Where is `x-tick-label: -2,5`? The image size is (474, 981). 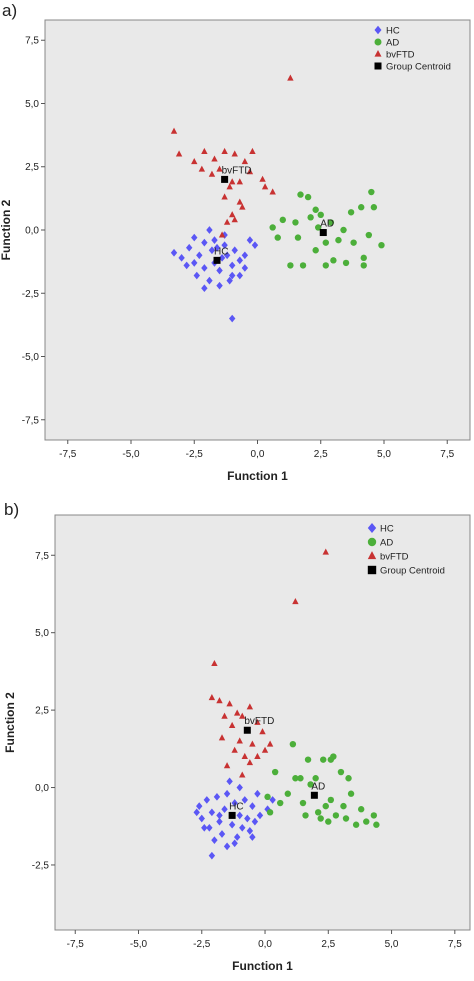 x-tick-label: -2,5 is located at coordinates (202, 944).